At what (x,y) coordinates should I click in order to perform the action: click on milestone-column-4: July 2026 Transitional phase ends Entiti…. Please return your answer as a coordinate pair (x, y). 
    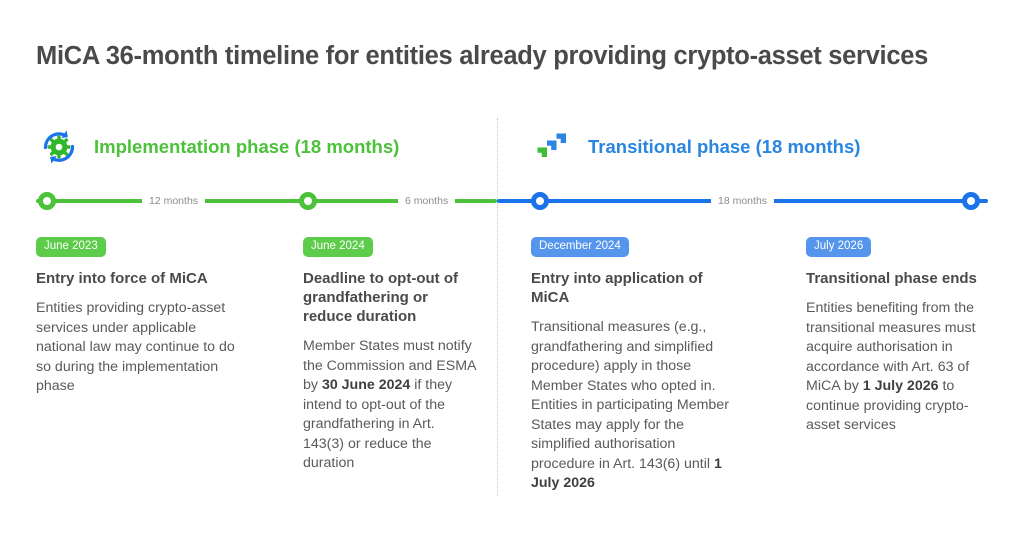
    Looking at the image, I should click on (895, 336).